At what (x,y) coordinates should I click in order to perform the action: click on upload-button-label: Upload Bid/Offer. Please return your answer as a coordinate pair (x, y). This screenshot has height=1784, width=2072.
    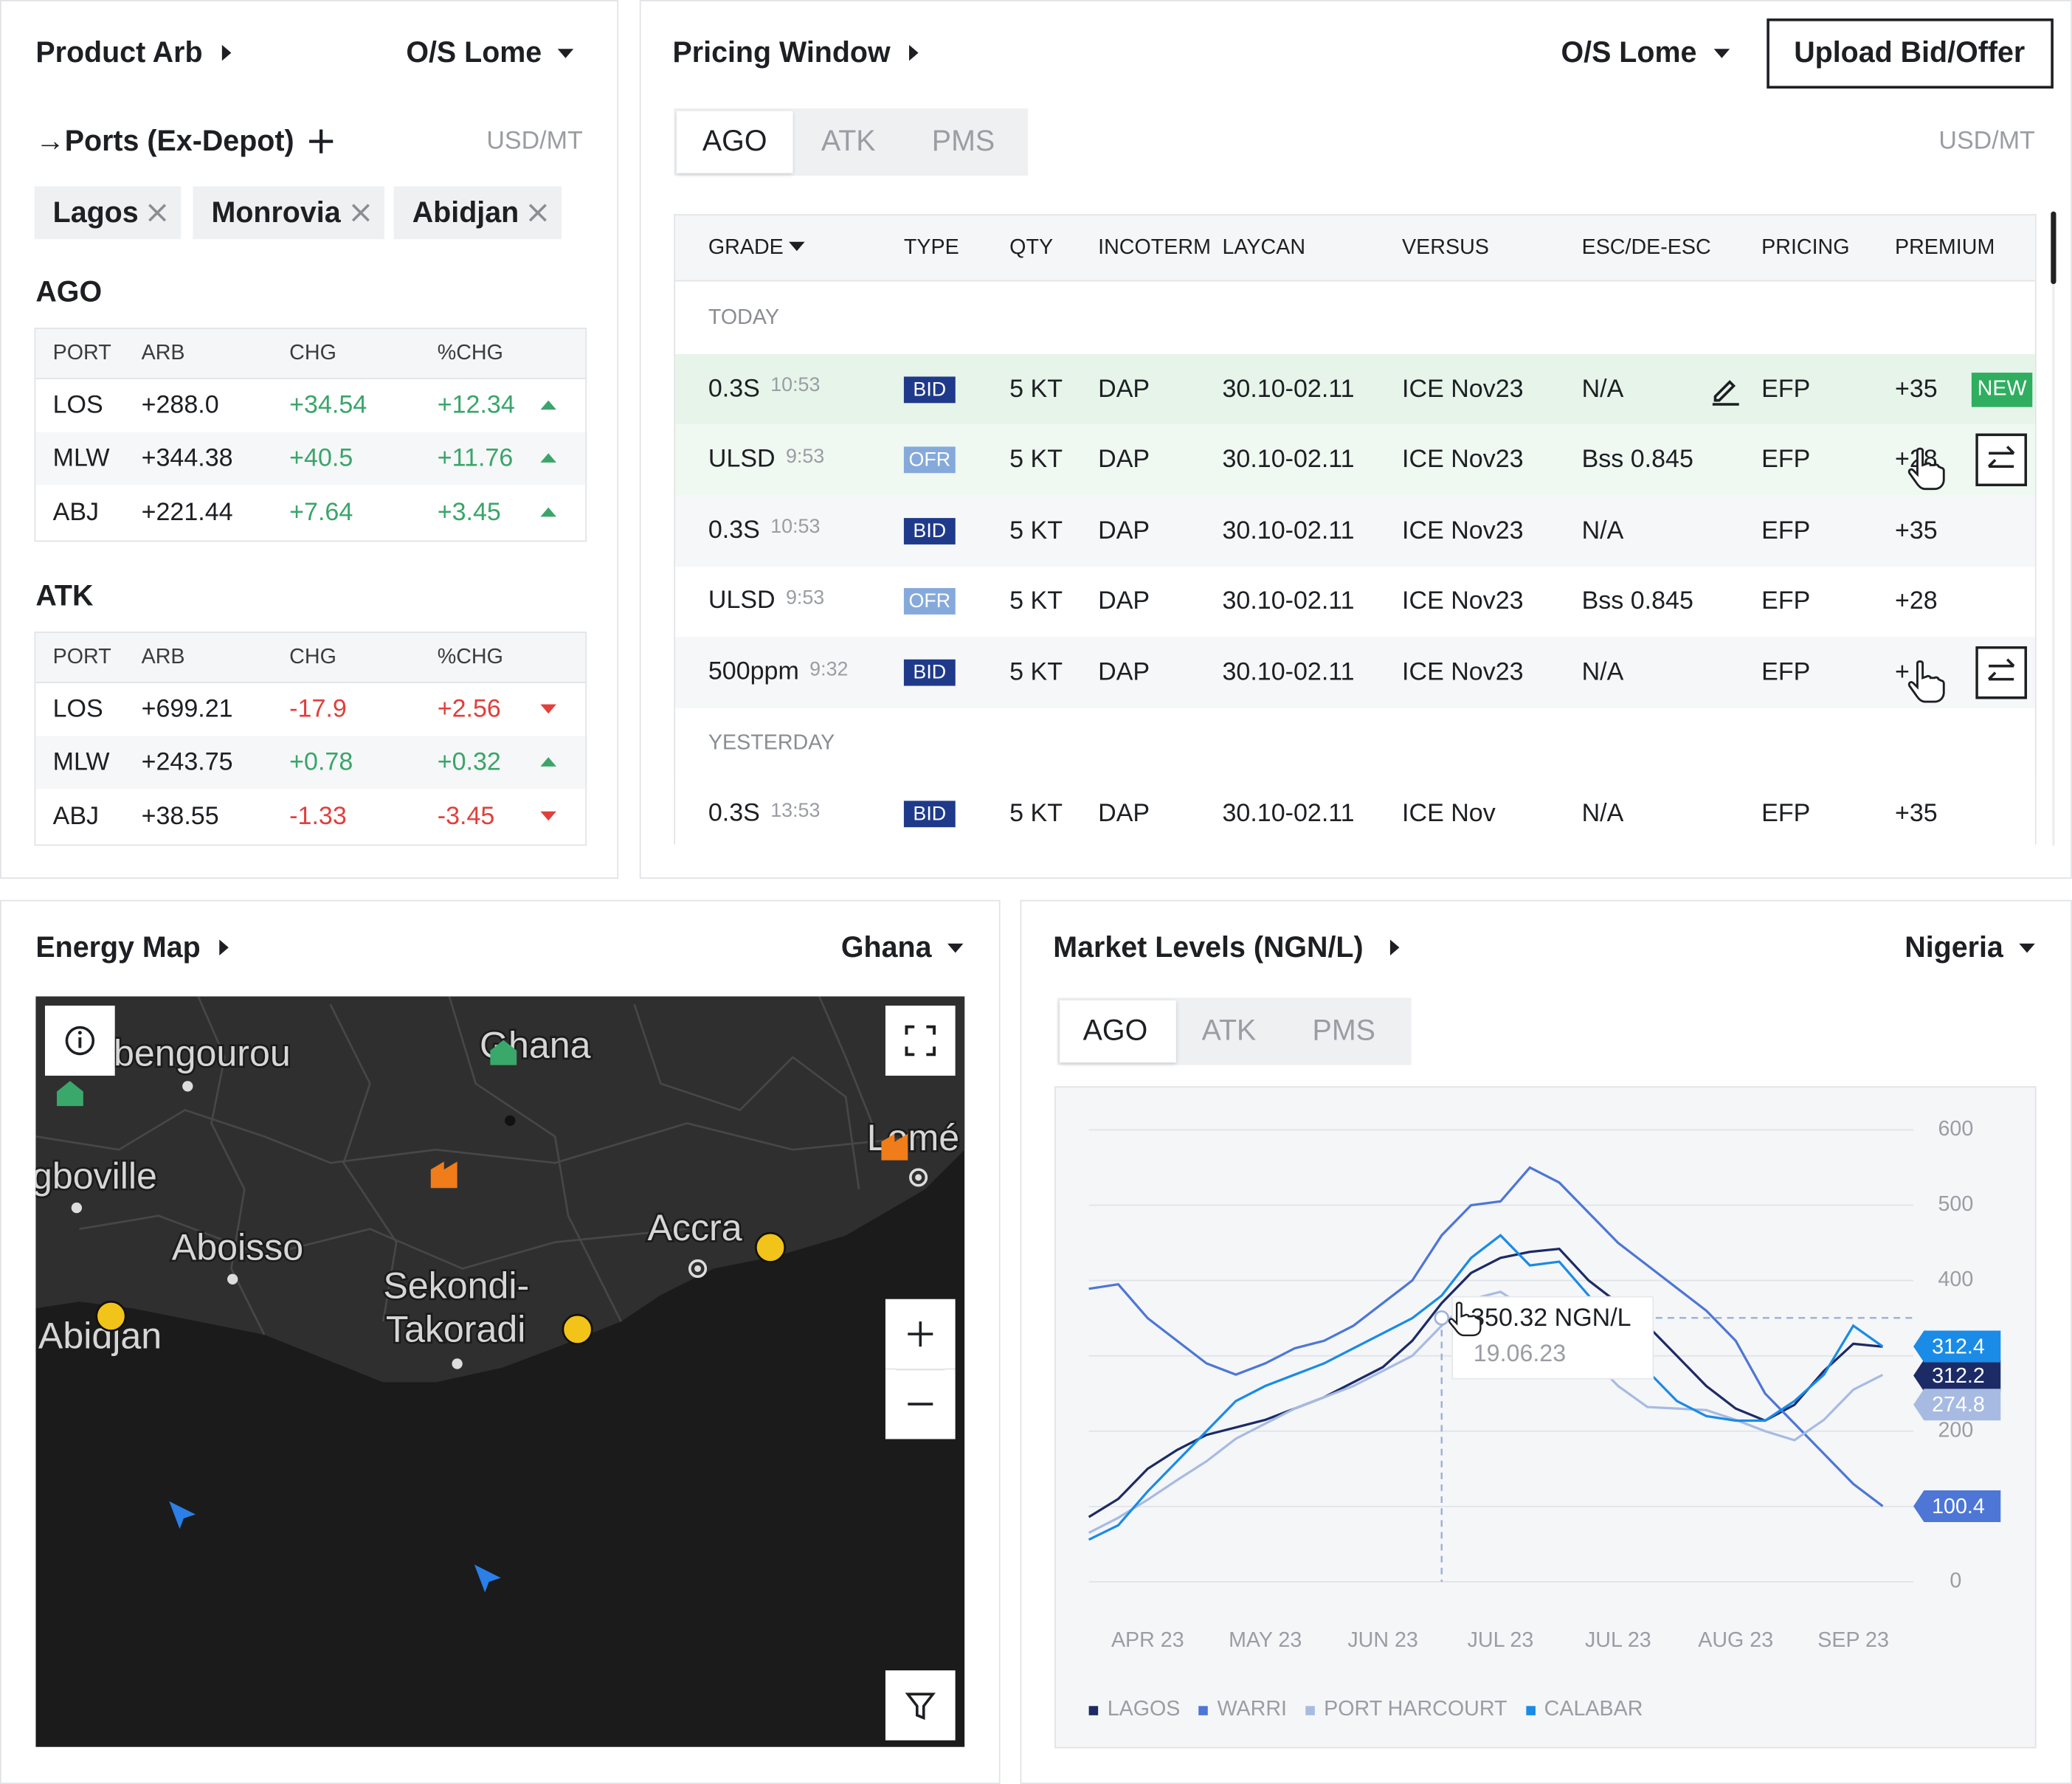
    Looking at the image, I should click on (1910, 52).